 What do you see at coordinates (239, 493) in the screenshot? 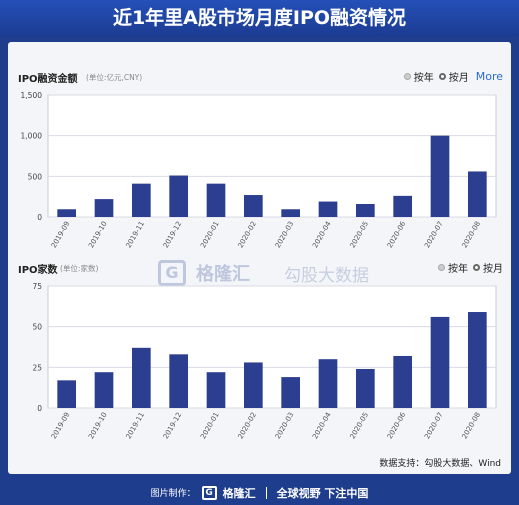
I see `footer-brand: 格隆汇` at bounding box center [239, 493].